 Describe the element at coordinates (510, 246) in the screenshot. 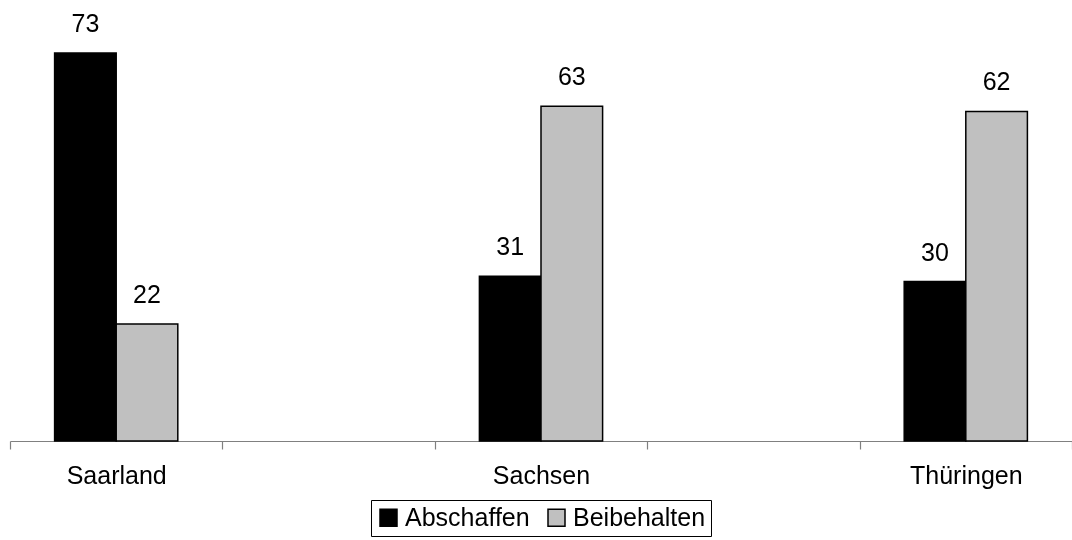

I see `data-label: 31` at that location.